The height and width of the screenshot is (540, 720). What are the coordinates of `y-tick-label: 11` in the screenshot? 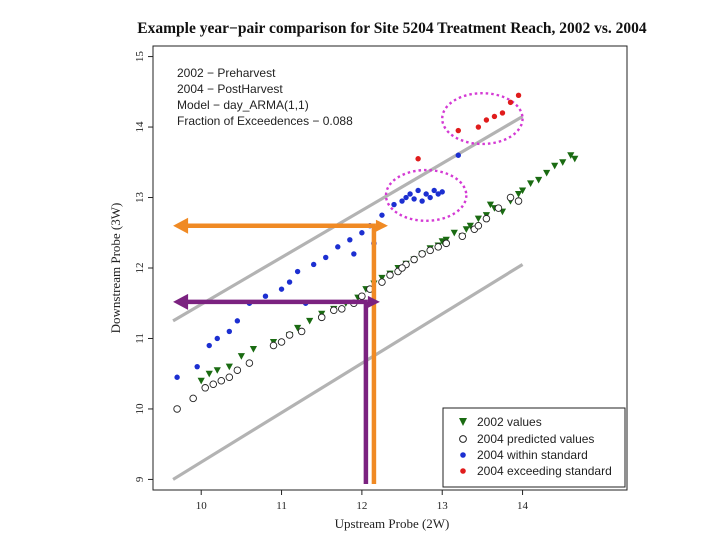 It's located at (140, 338).